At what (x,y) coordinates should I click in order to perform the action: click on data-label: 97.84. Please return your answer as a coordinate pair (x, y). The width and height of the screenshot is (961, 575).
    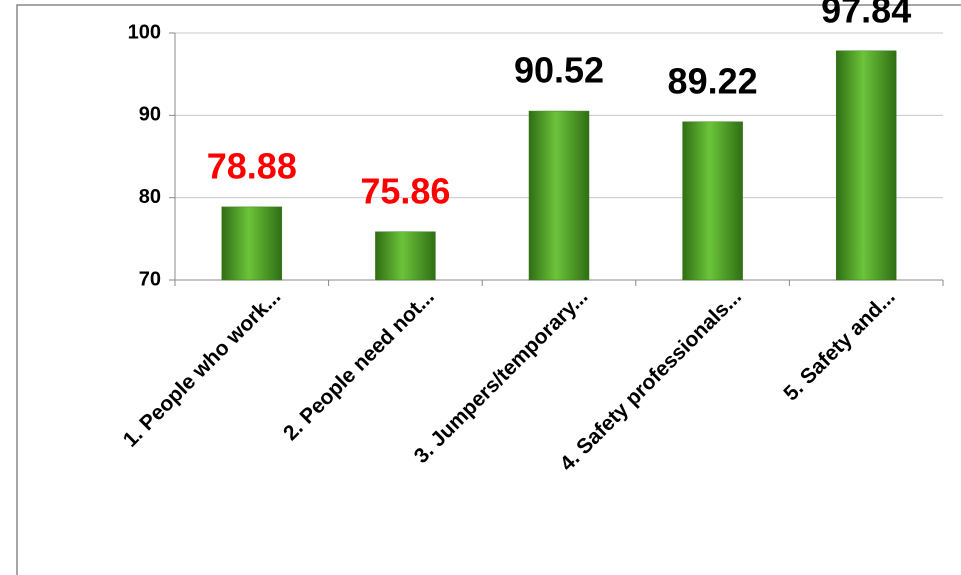
    Looking at the image, I should click on (866, 15).